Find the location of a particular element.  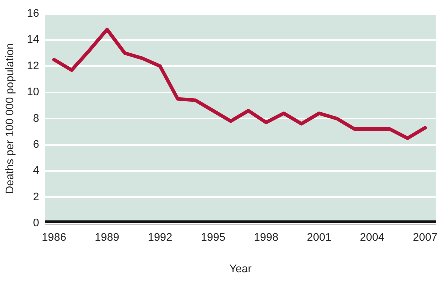

x-tick-label: 1989 is located at coordinates (107, 238).